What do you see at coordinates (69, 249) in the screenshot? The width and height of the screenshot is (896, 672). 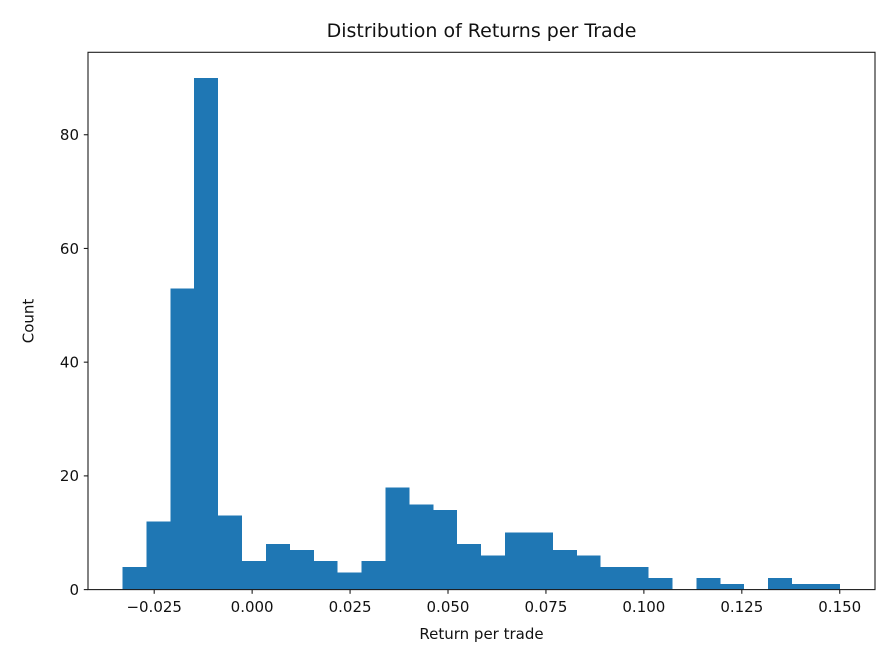 I see `y-tick-label: 60` at bounding box center [69, 249].